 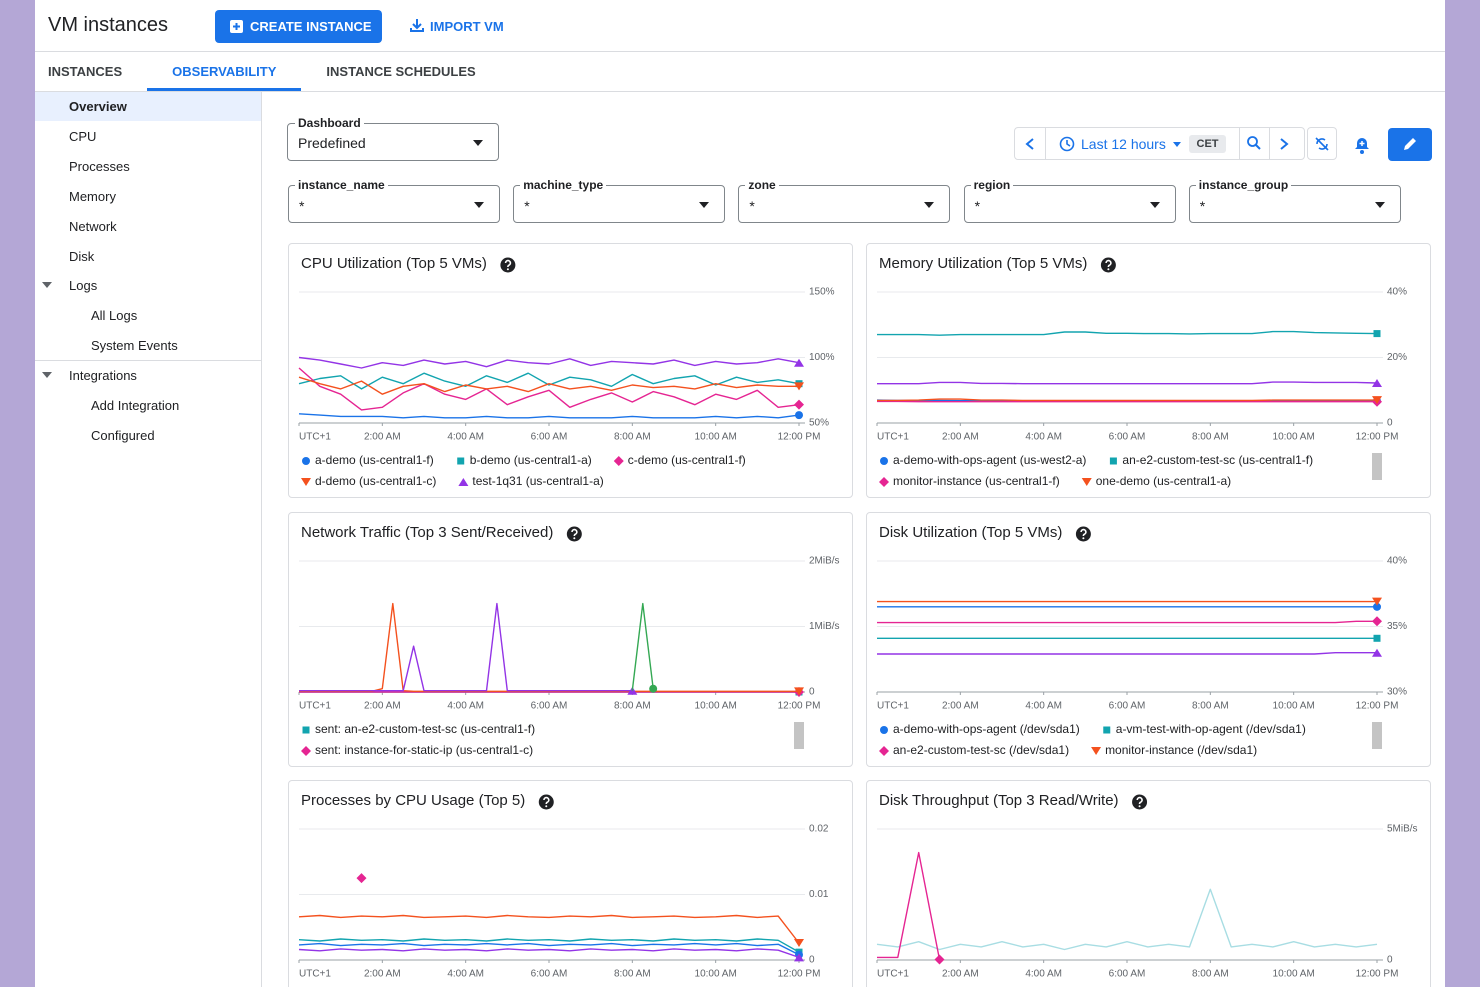 I want to click on select-caret, so click(x=478, y=143).